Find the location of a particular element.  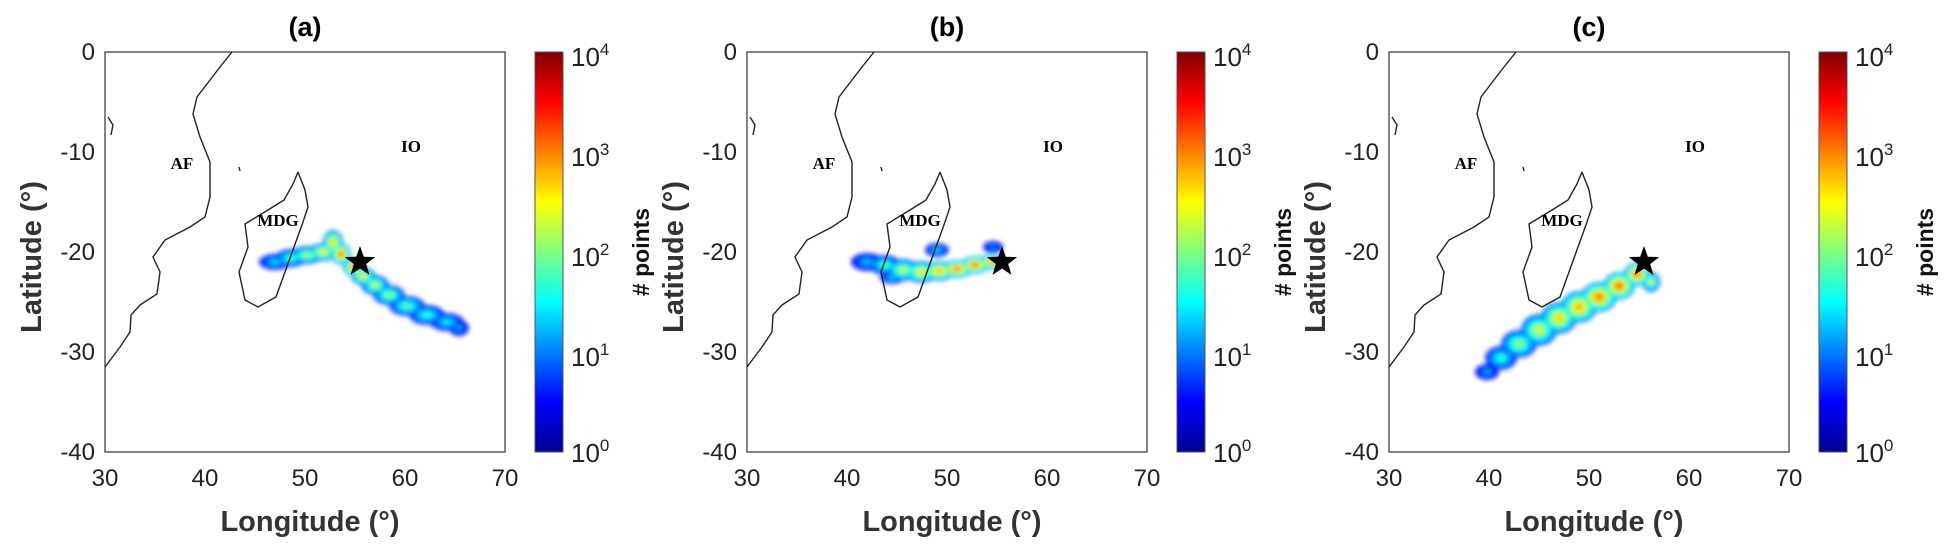

x-tick-label: 60 is located at coordinates (405, 478).